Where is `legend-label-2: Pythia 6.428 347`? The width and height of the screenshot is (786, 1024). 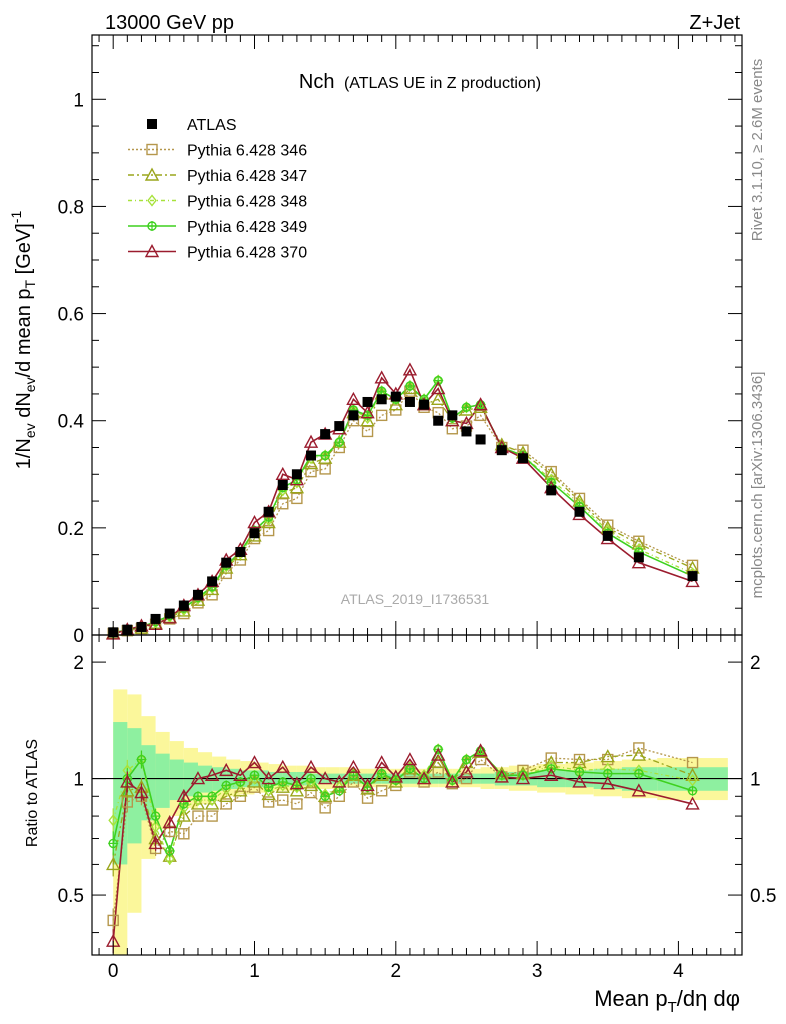 legend-label-2: Pythia 6.428 347 is located at coordinates (247, 176).